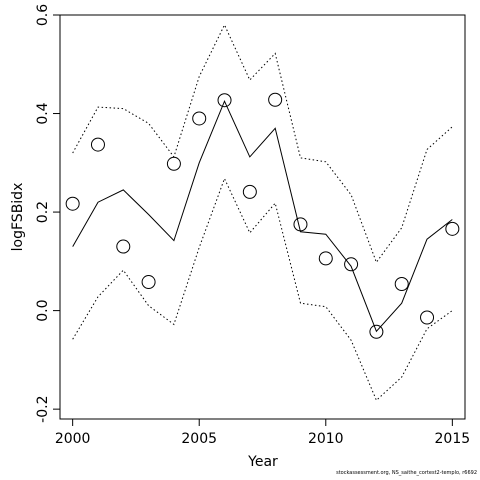 The height and width of the screenshot is (480, 480). Describe the element at coordinates (326, 439) in the screenshot. I see `x-tick-label: 2010` at that location.